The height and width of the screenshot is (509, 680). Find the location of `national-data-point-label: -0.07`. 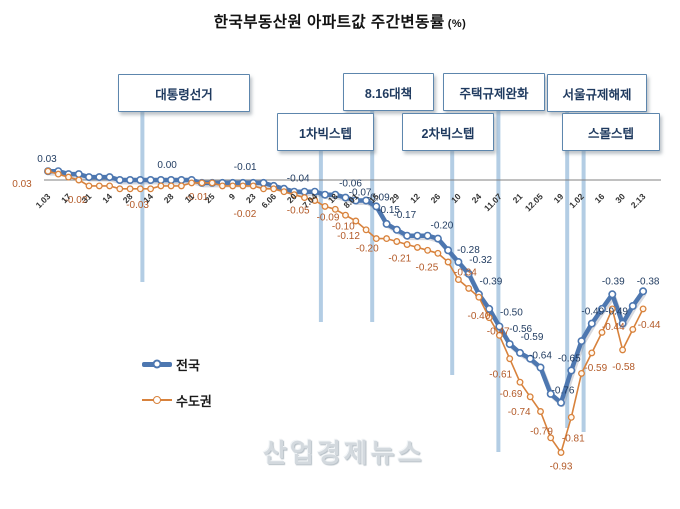

national-data-point-label: -0.07 is located at coordinates (360, 193).